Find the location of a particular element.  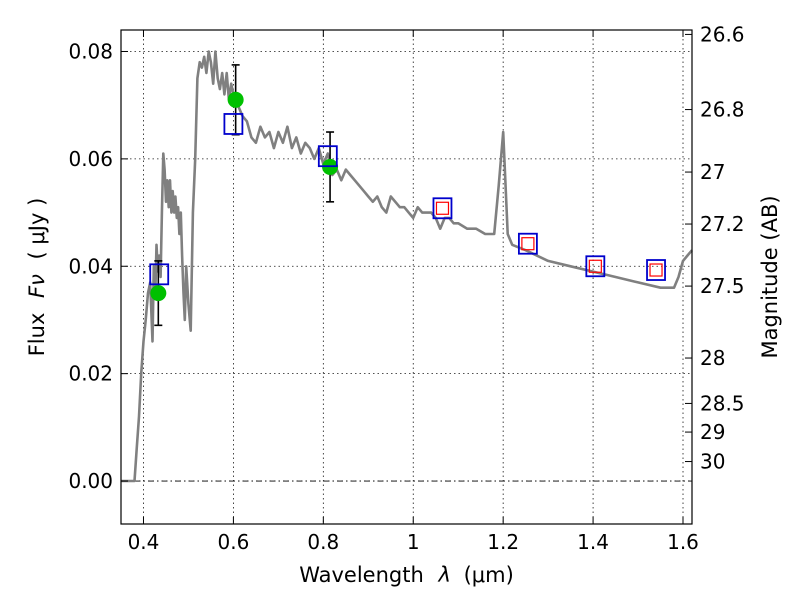

mag-tick-label: 30 is located at coordinates (712, 462).